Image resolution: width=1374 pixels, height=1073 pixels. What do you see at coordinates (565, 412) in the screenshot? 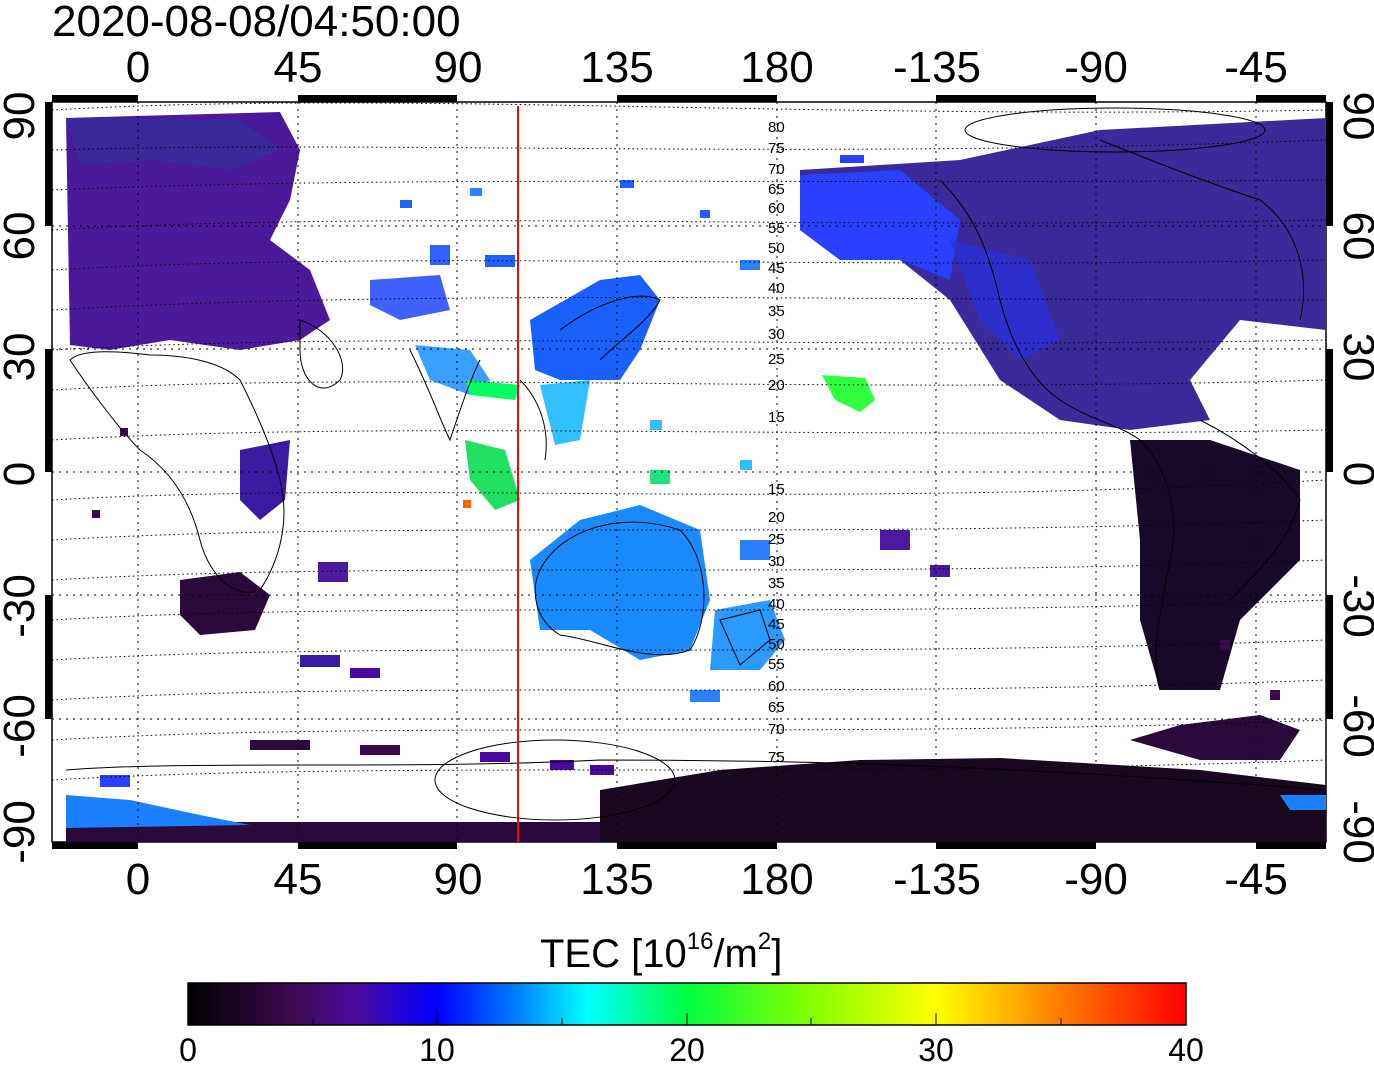
I see `tec-region-taiwan-philippines` at bounding box center [565, 412].